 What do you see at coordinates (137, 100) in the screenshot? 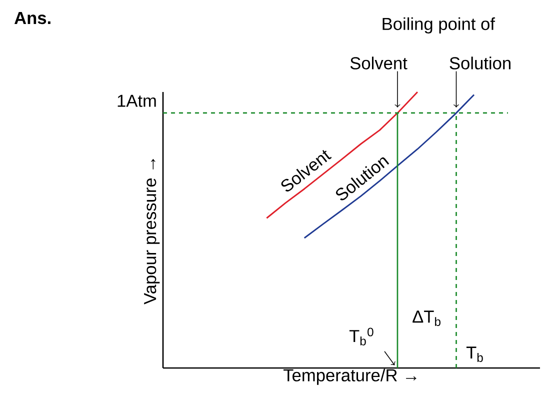
I see `ref-line-label: 1Atm` at bounding box center [137, 100].